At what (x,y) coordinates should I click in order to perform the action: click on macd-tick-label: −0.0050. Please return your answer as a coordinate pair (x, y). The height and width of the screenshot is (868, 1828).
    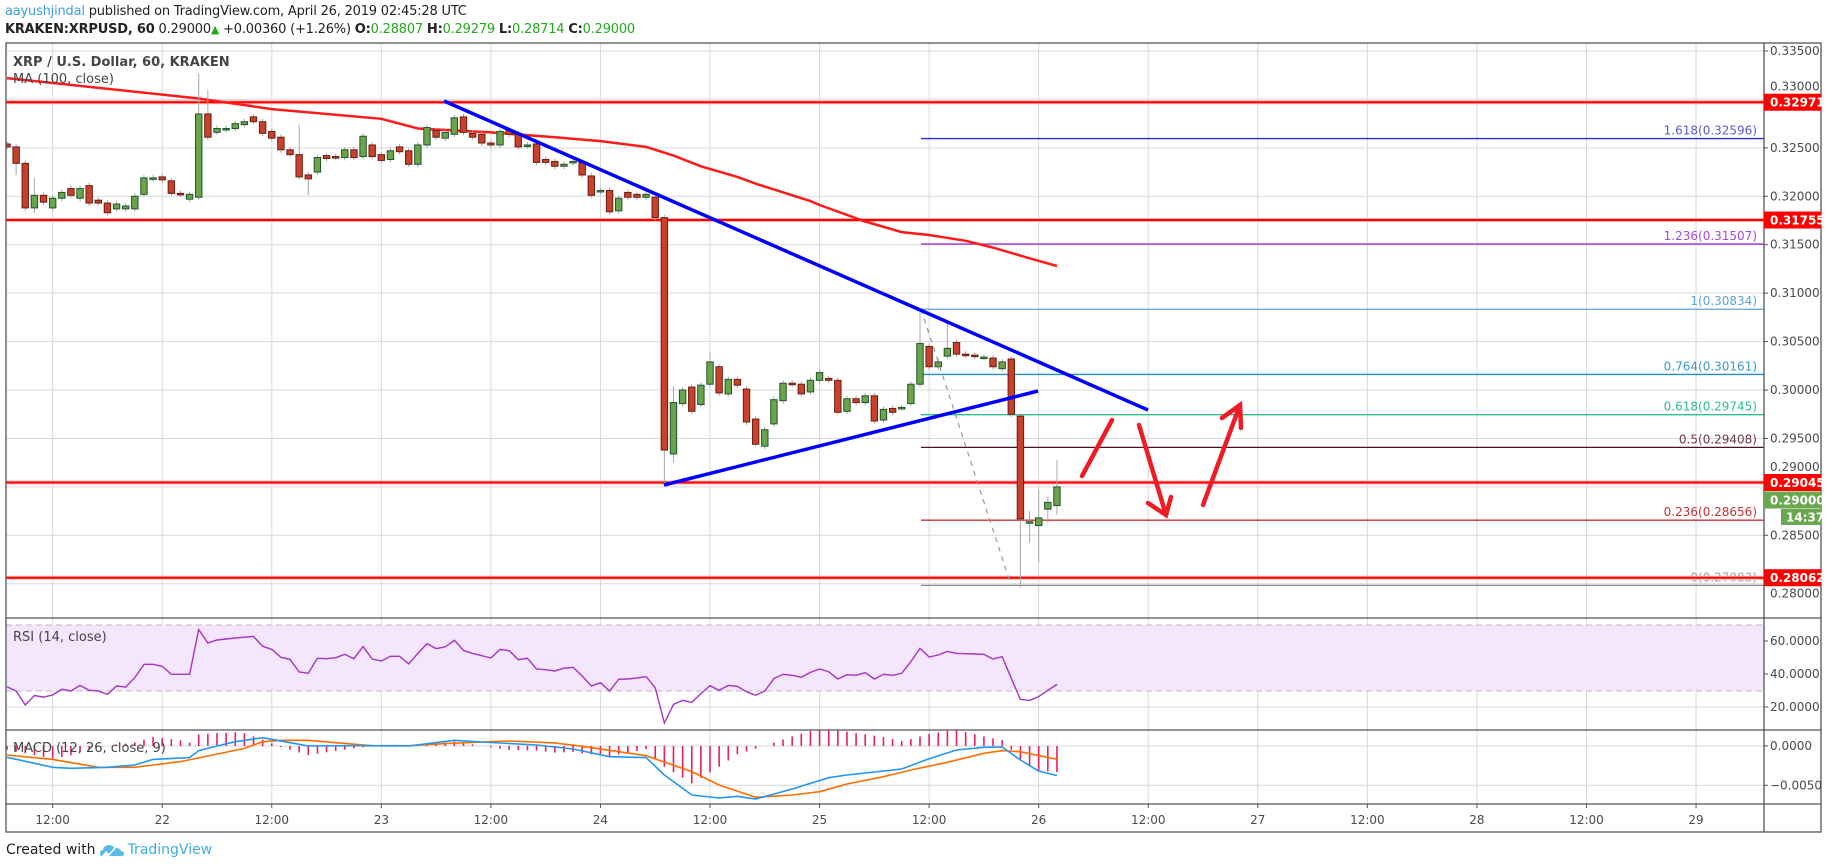
    Looking at the image, I should click on (1796, 785).